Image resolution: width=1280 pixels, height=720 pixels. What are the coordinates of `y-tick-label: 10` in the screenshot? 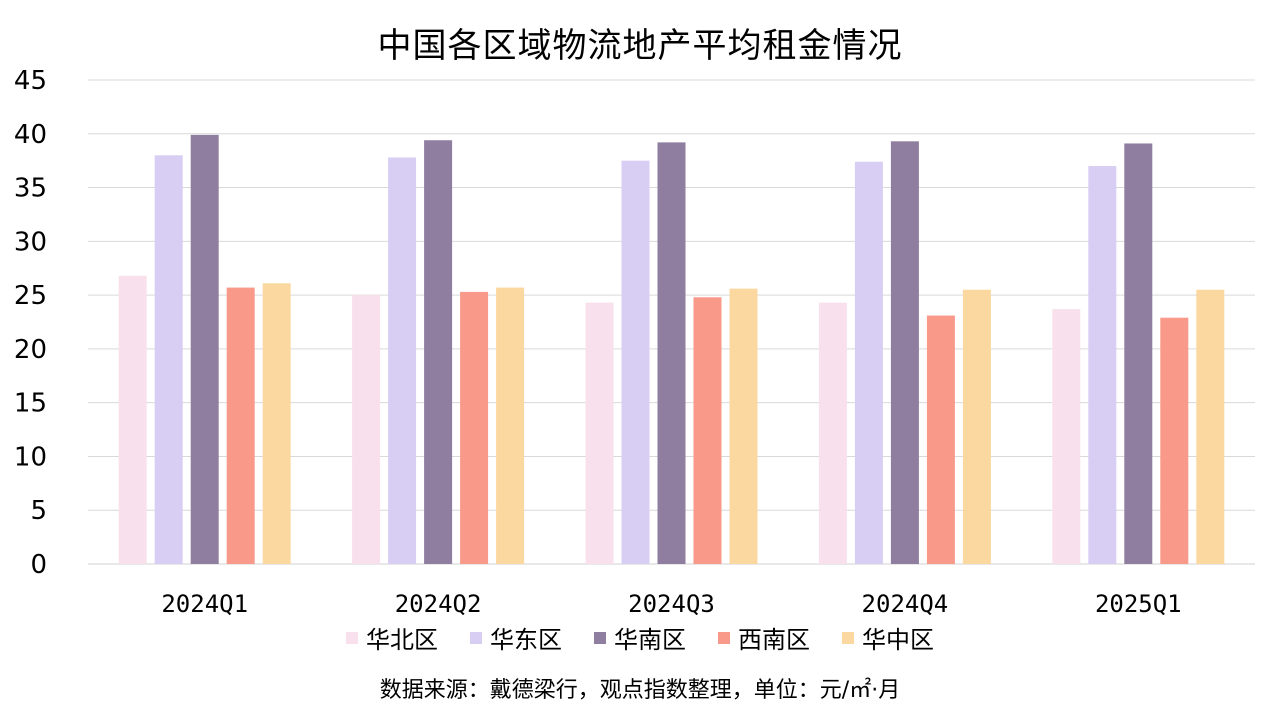 It's located at (30, 457).